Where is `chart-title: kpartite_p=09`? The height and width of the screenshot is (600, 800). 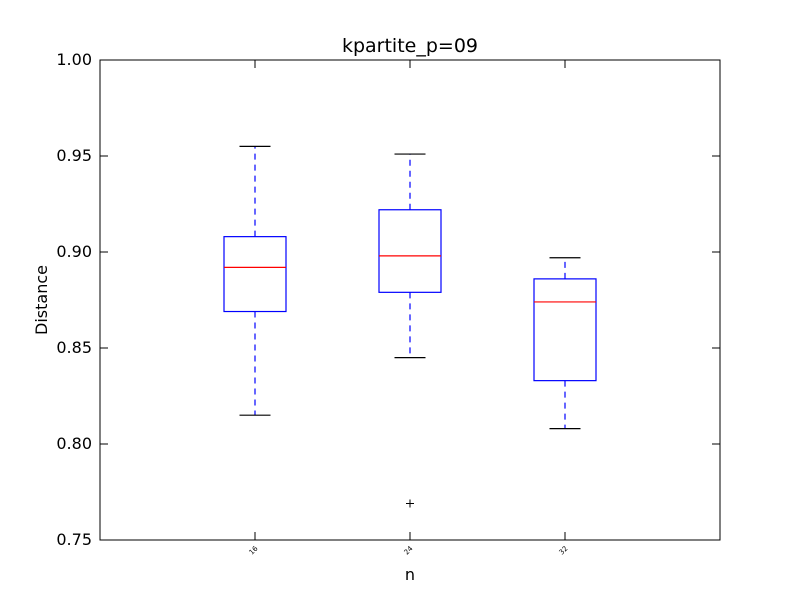 chart-title: kpartite_p=09 is located at coordinates (410, 46).